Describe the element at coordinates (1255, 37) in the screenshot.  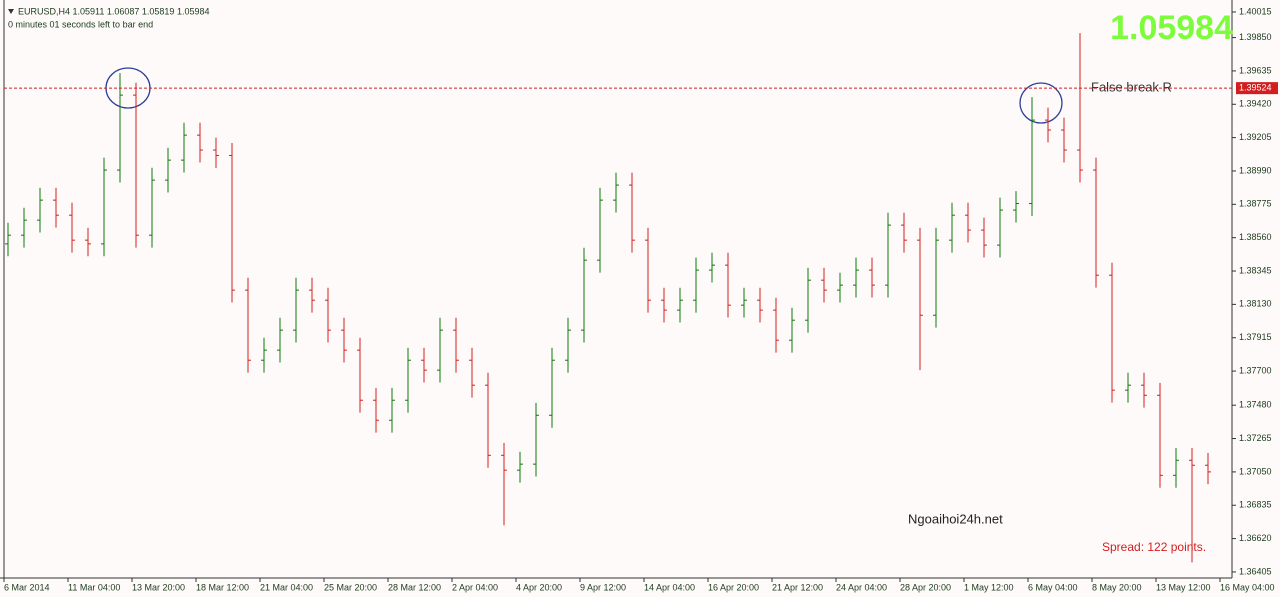
I see `y-tick-label: 1.39850` at that location.